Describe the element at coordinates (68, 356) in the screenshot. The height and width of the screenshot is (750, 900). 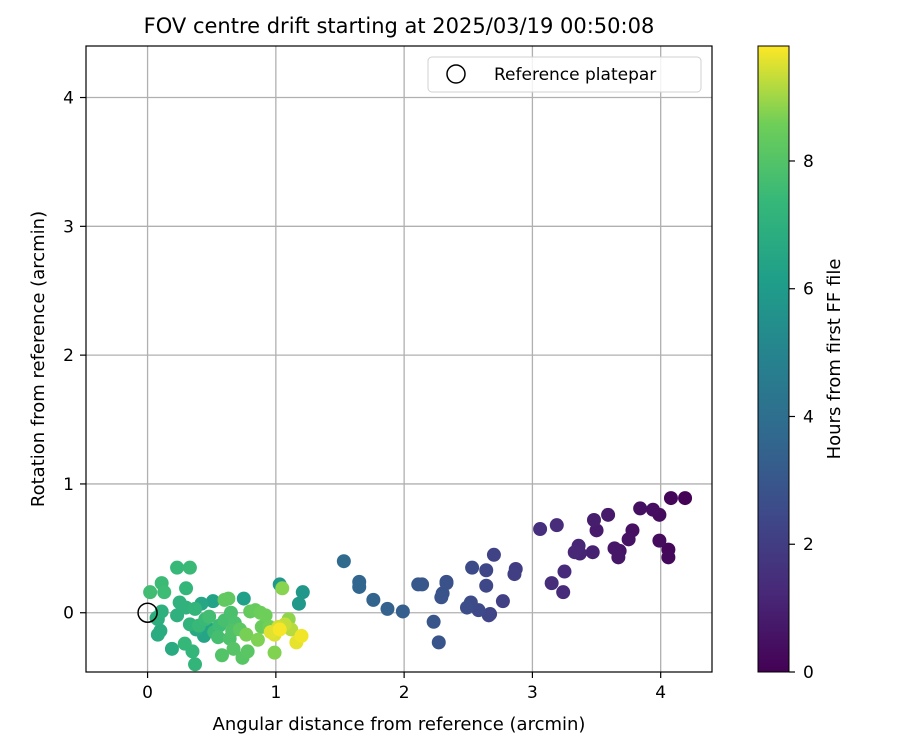
I see `y-tick-label: 2` at that location.